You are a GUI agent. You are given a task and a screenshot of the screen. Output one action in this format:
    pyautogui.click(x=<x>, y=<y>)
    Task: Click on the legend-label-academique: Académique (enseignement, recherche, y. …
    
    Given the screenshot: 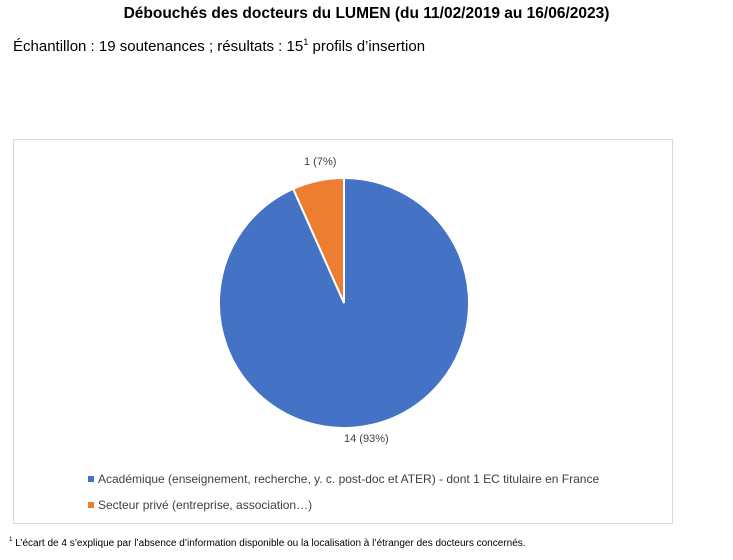 What is the action you would take?
    pyautogui.click(x=349, y=479)
    